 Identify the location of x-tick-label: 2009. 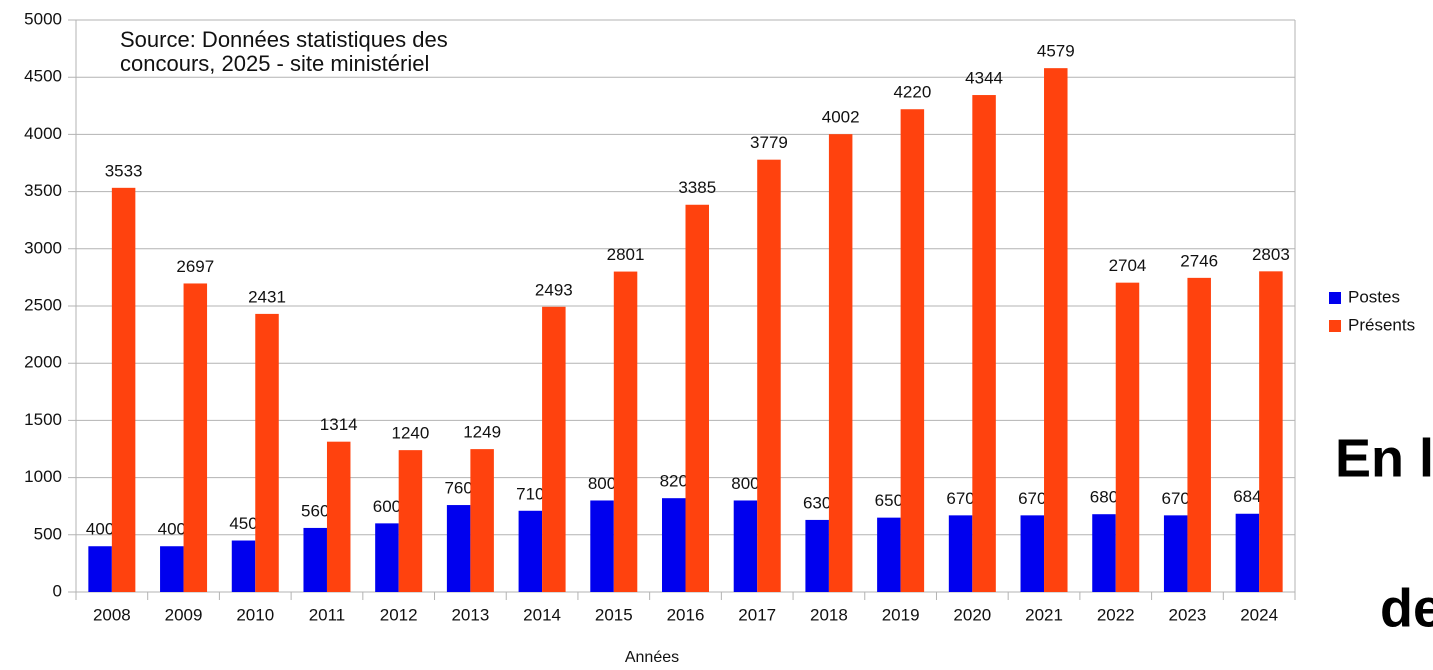
(184, 614).